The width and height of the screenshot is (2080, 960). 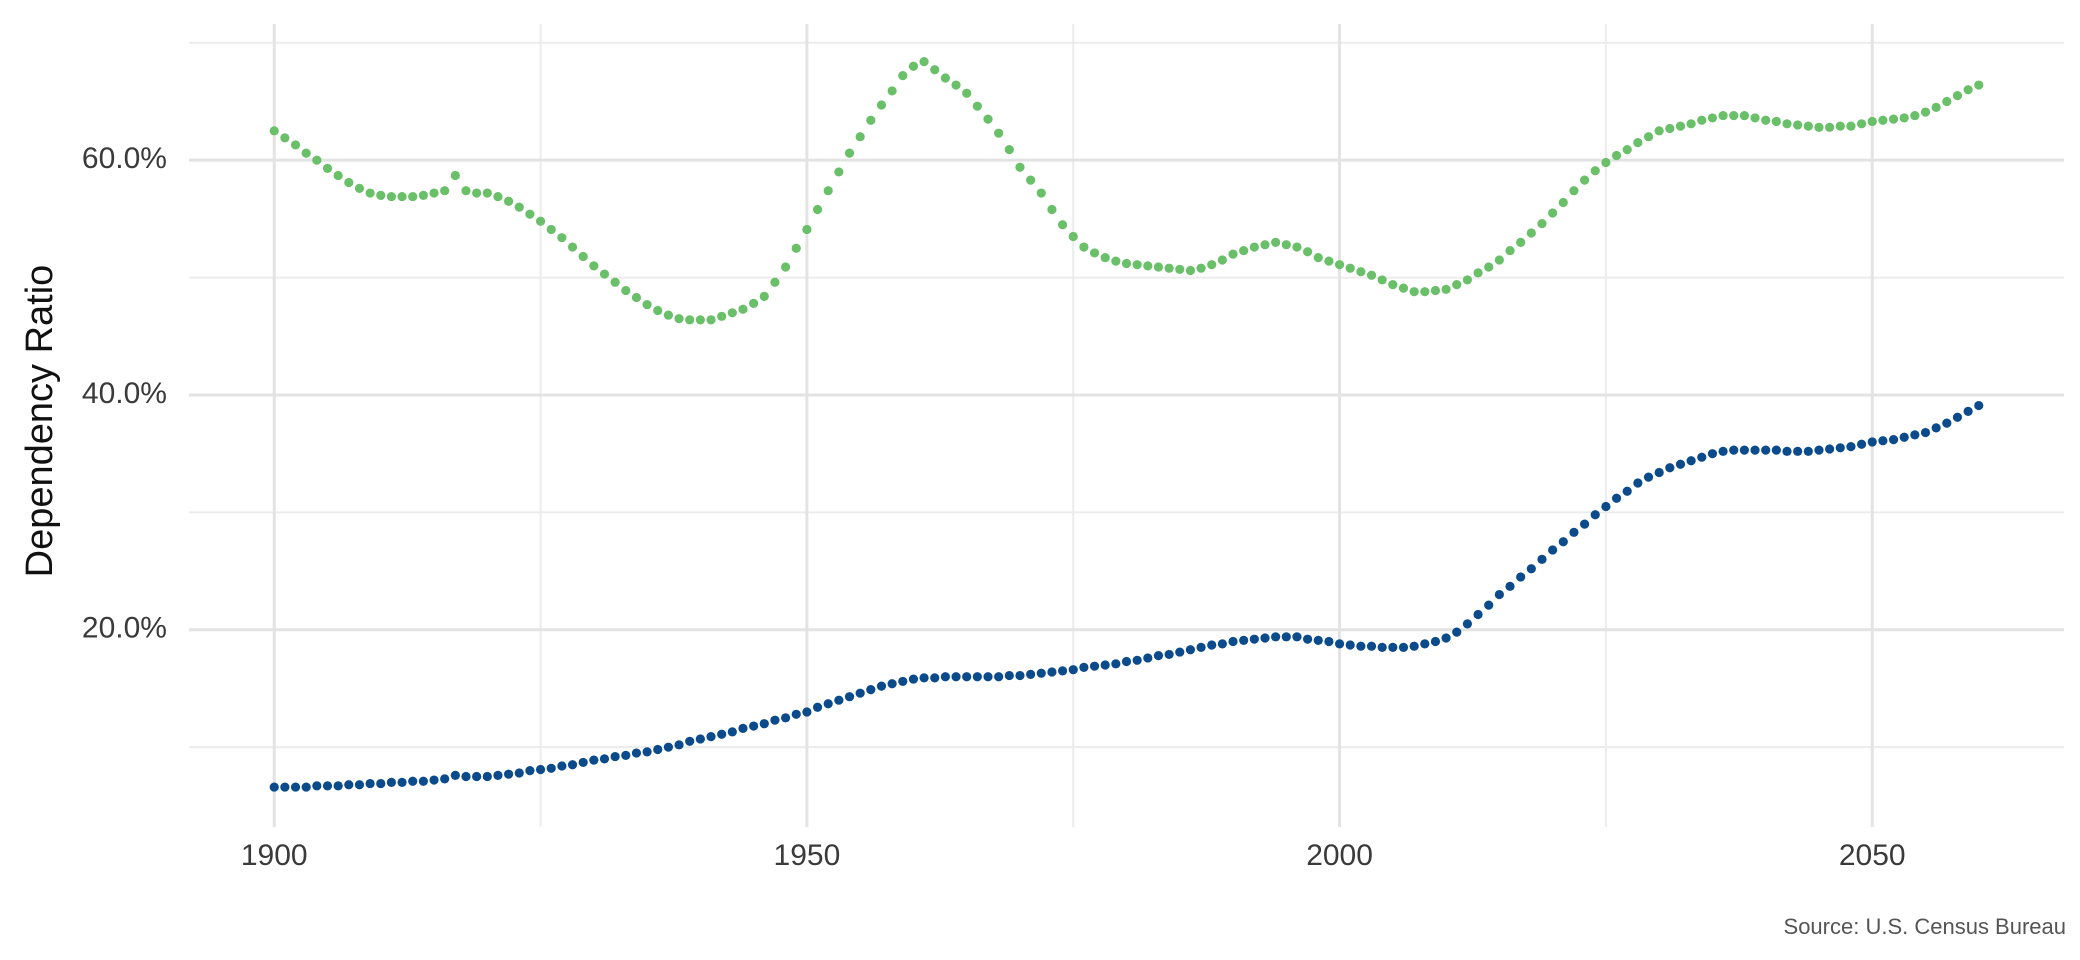 I want to click on x-tick-label: 2050, so click(x=1872, y=855).